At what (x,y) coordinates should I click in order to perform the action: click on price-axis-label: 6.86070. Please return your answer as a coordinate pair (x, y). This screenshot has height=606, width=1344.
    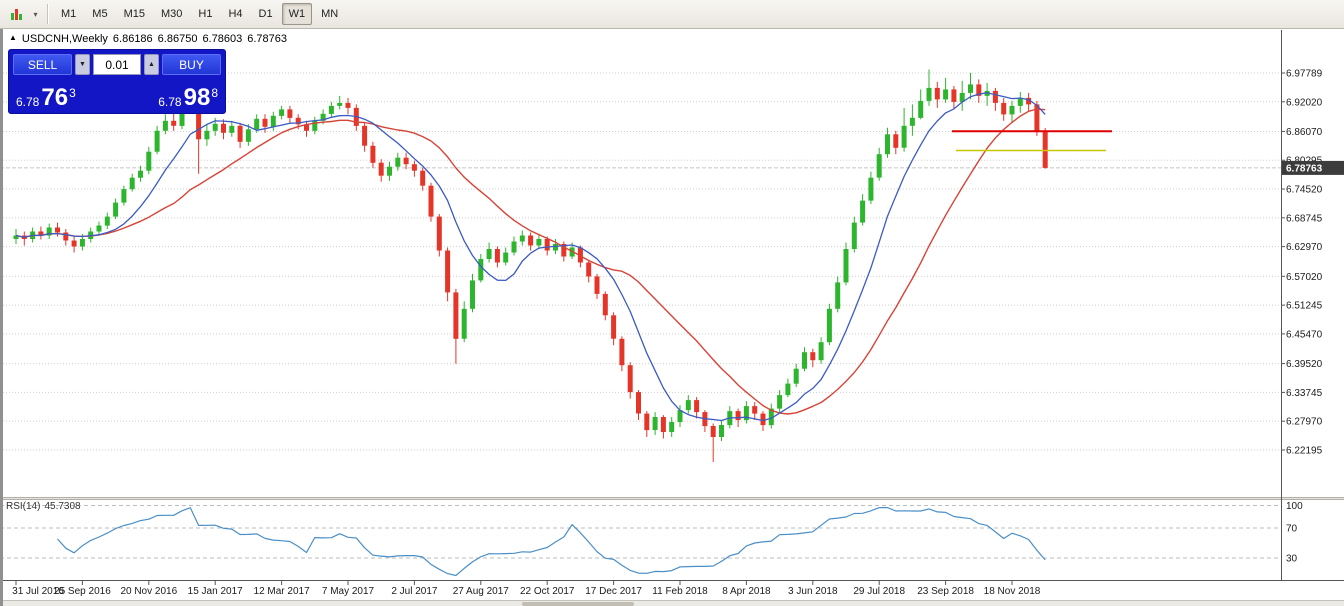
    Looking at the image, I should click on (1304, 132).